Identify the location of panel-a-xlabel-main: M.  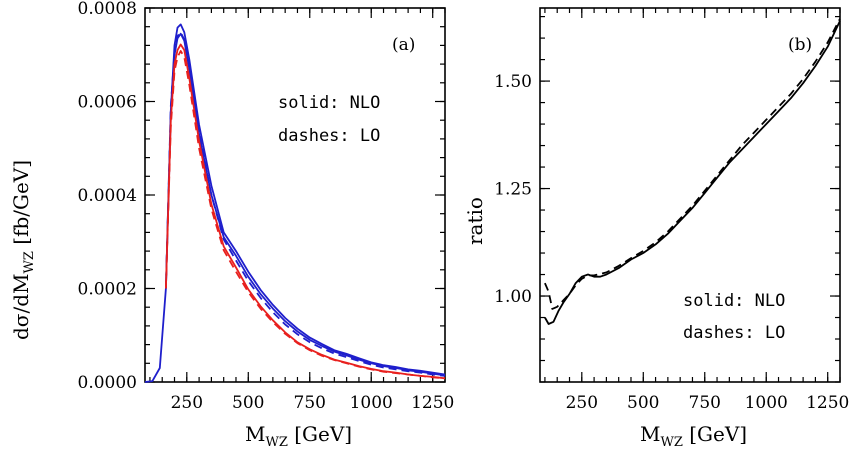
(255, 434).